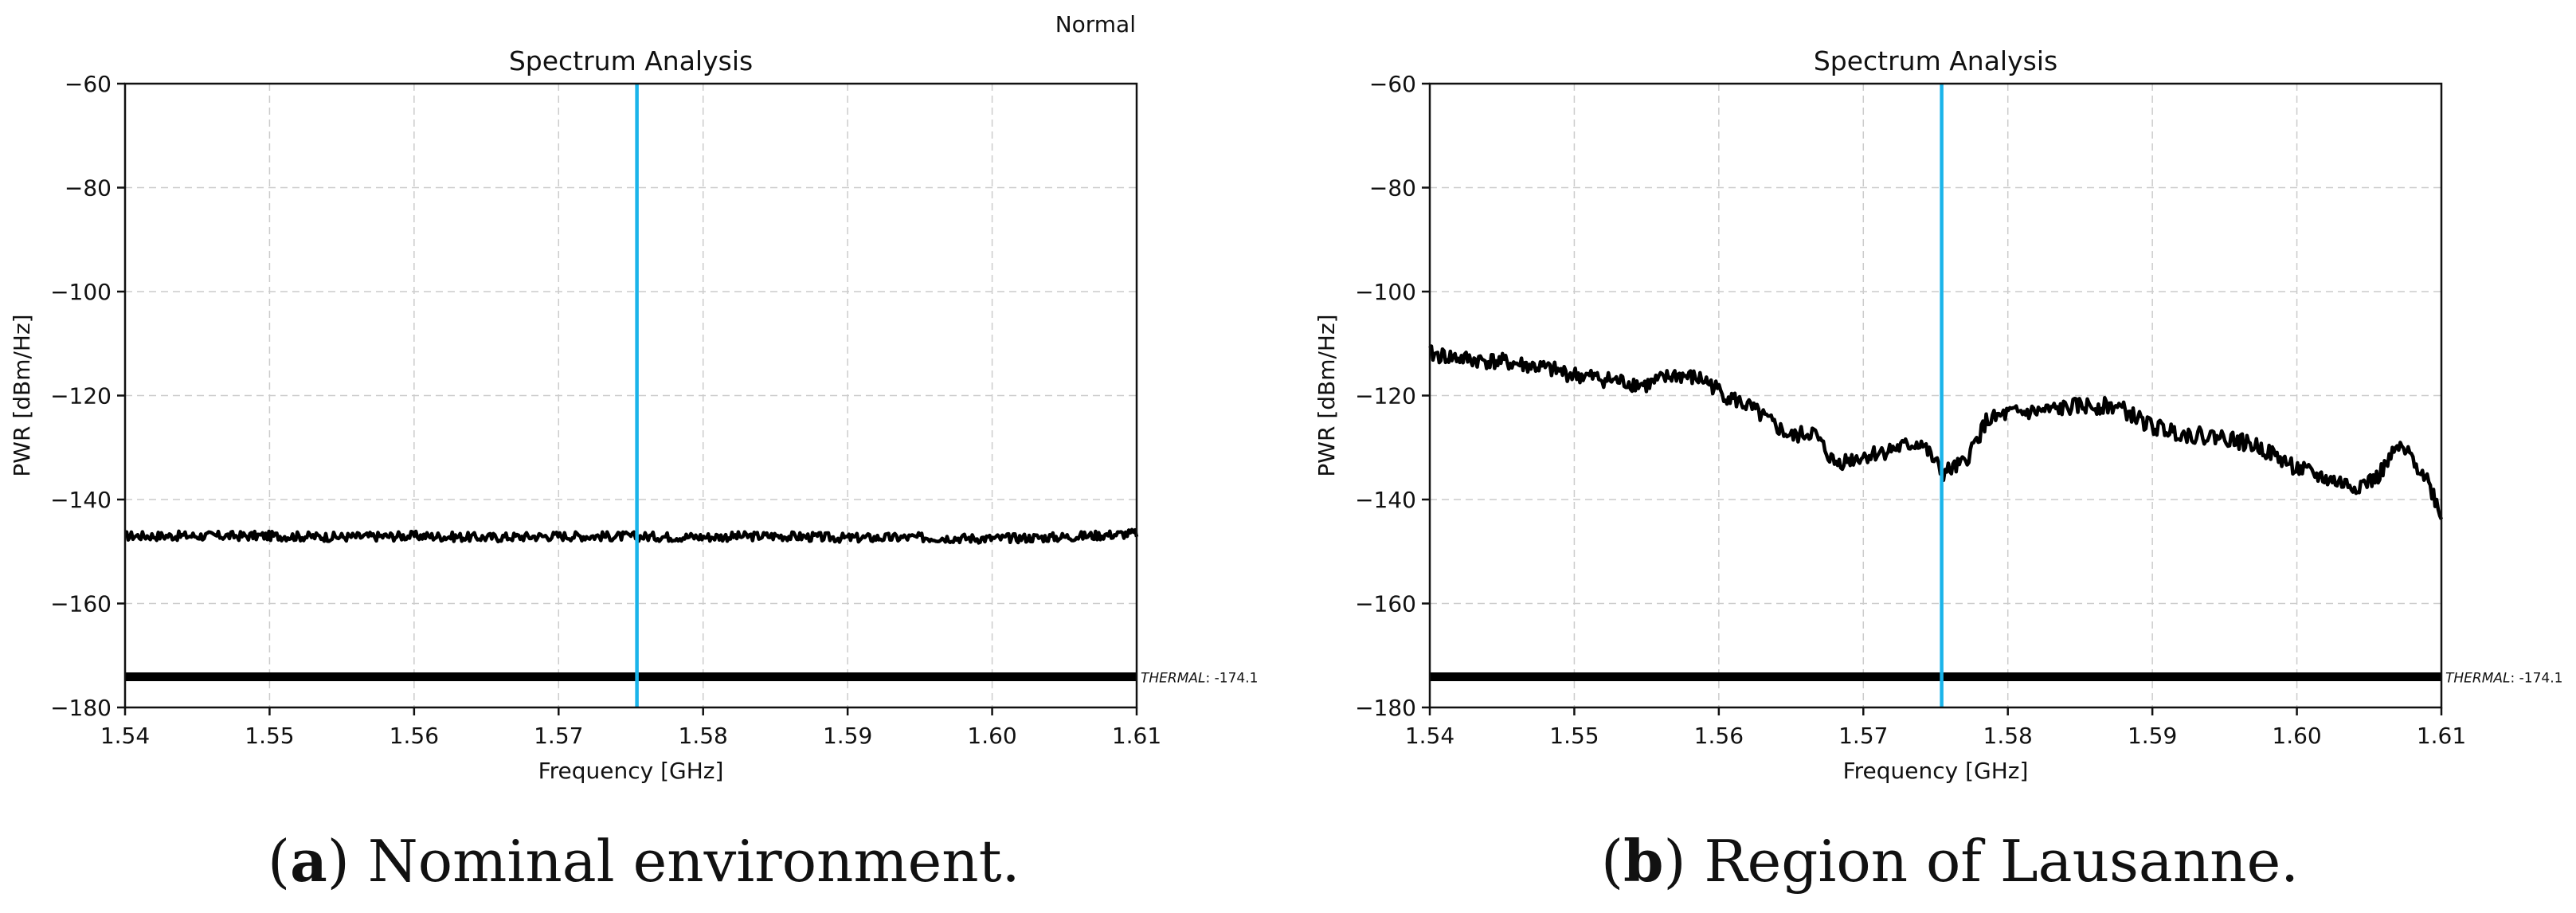 Image resolution: width=2576 pixels, height=913 pixels. What do you see at coordinates (308, 861) in the screenshot?
I see `caption-a-letter: a` at bounding box center [308, 861].